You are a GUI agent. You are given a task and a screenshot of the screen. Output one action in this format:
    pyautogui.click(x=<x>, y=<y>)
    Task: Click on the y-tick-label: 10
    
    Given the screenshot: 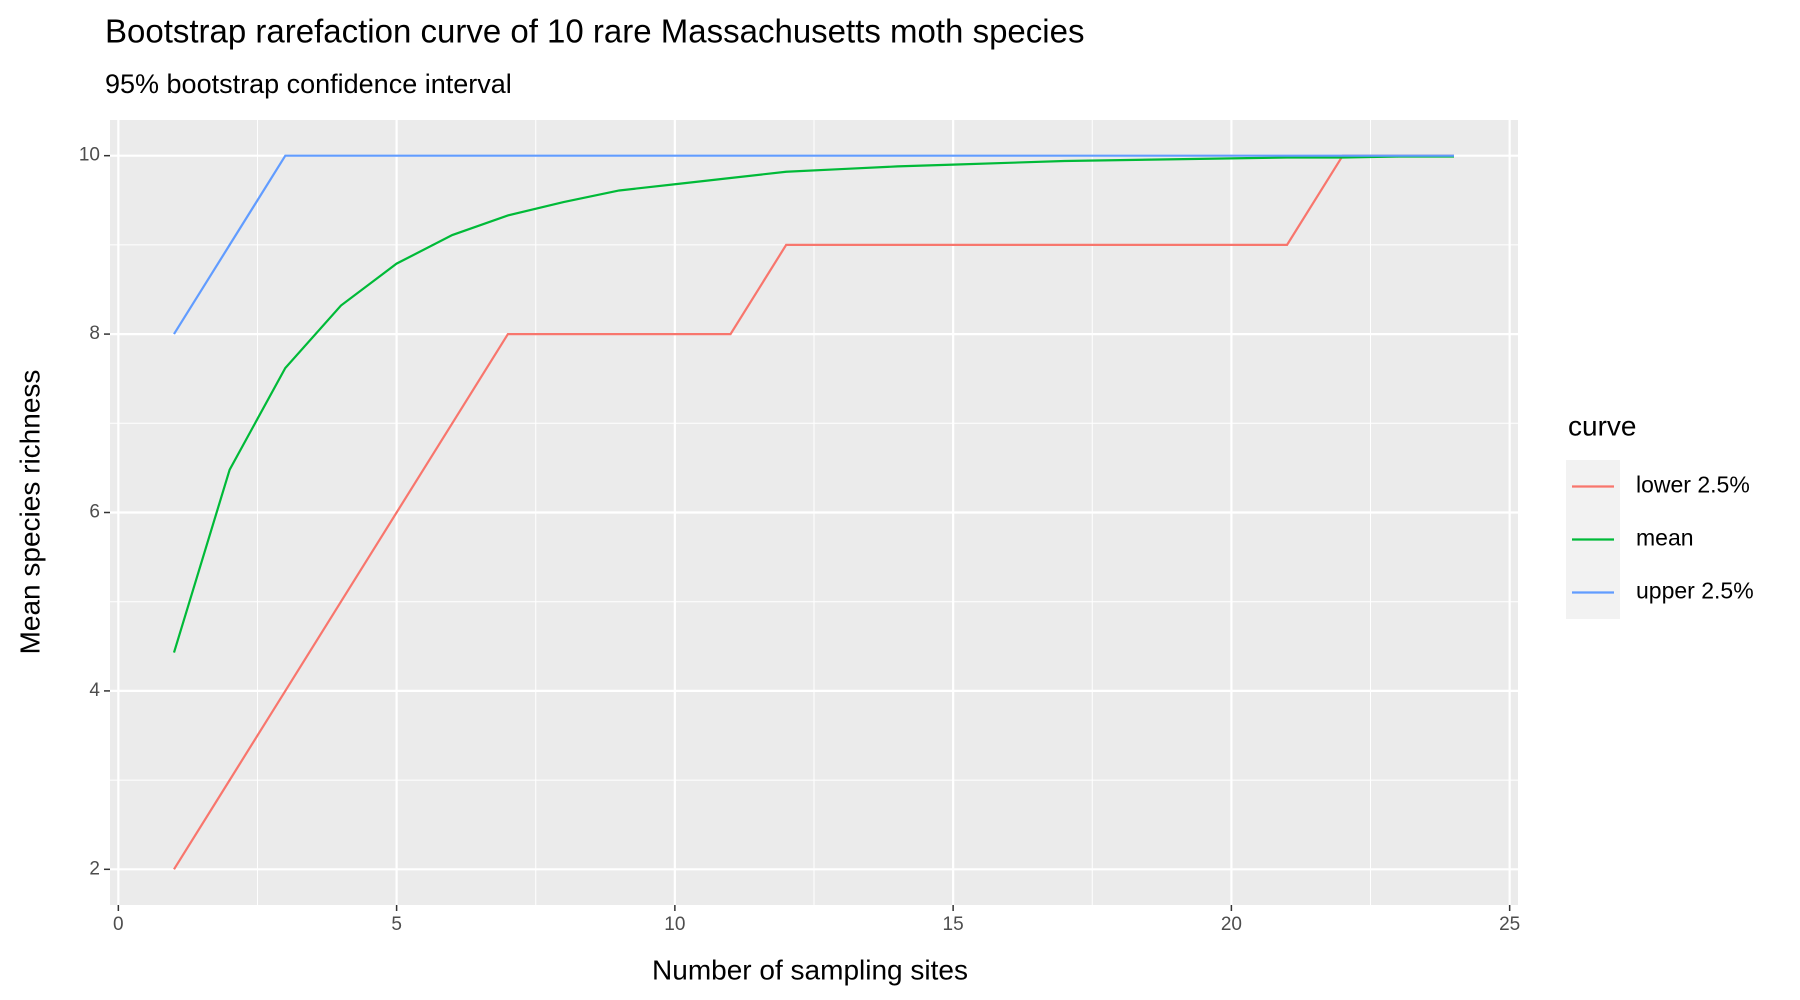 What is the action you would take?
    pyautogui.click(x=89, y=155)
    